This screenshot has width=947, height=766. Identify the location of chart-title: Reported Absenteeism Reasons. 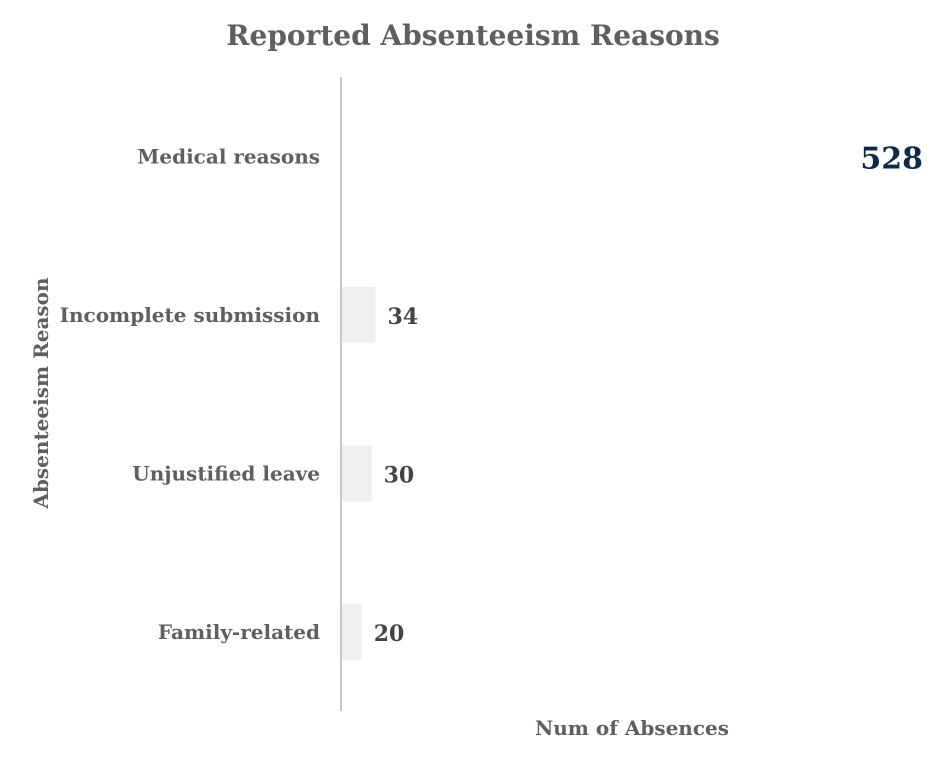
(473, 35).